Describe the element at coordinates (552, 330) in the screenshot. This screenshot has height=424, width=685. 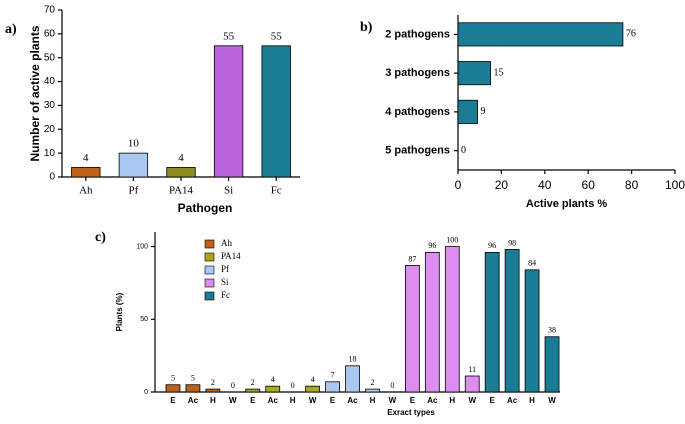
I see `value-label: 38` at that location.